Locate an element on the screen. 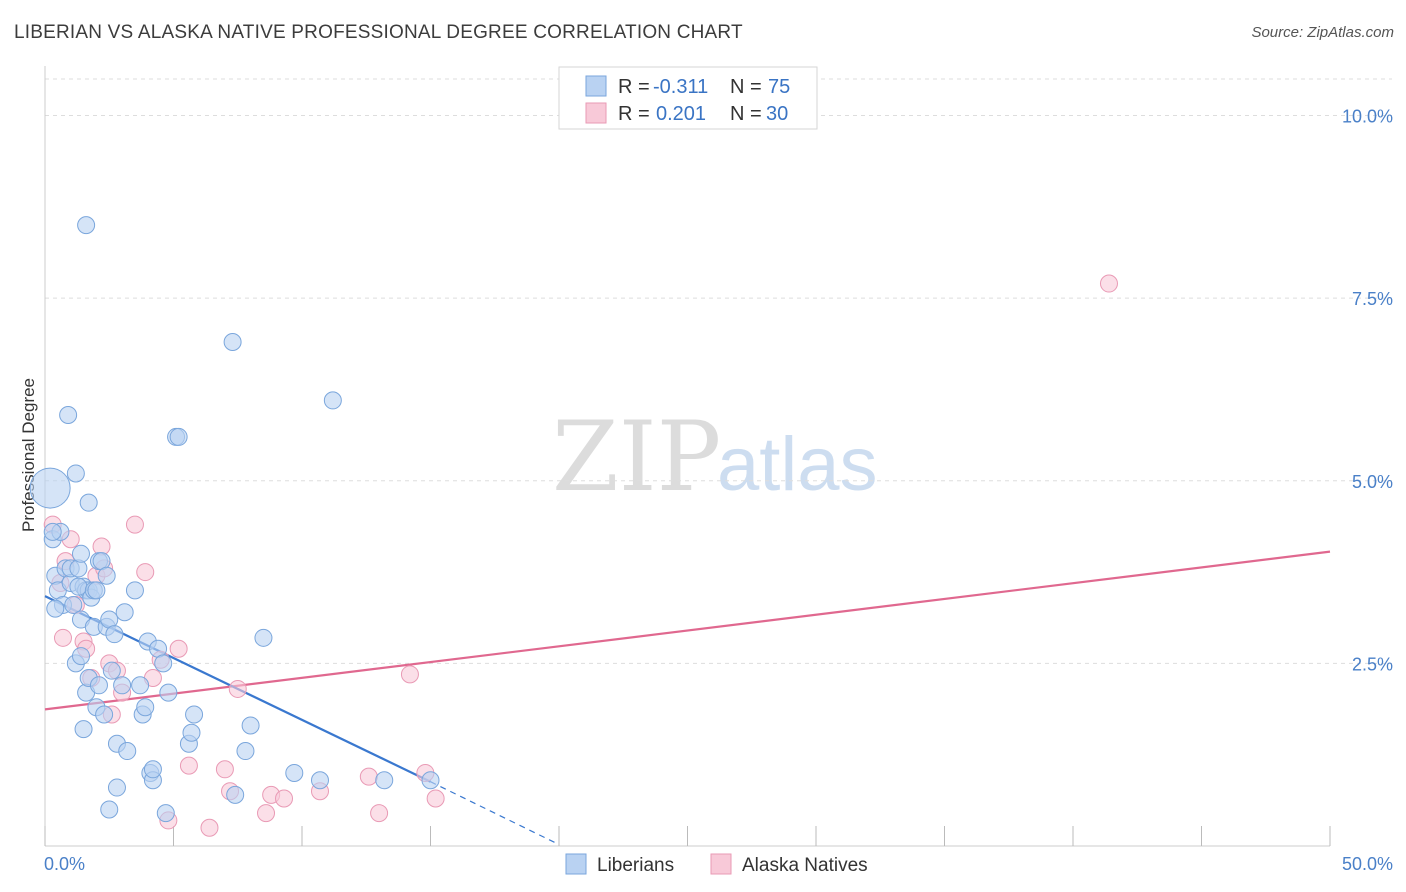  legend-r-value-1: -0.311 is located at coordinates (680, 87).